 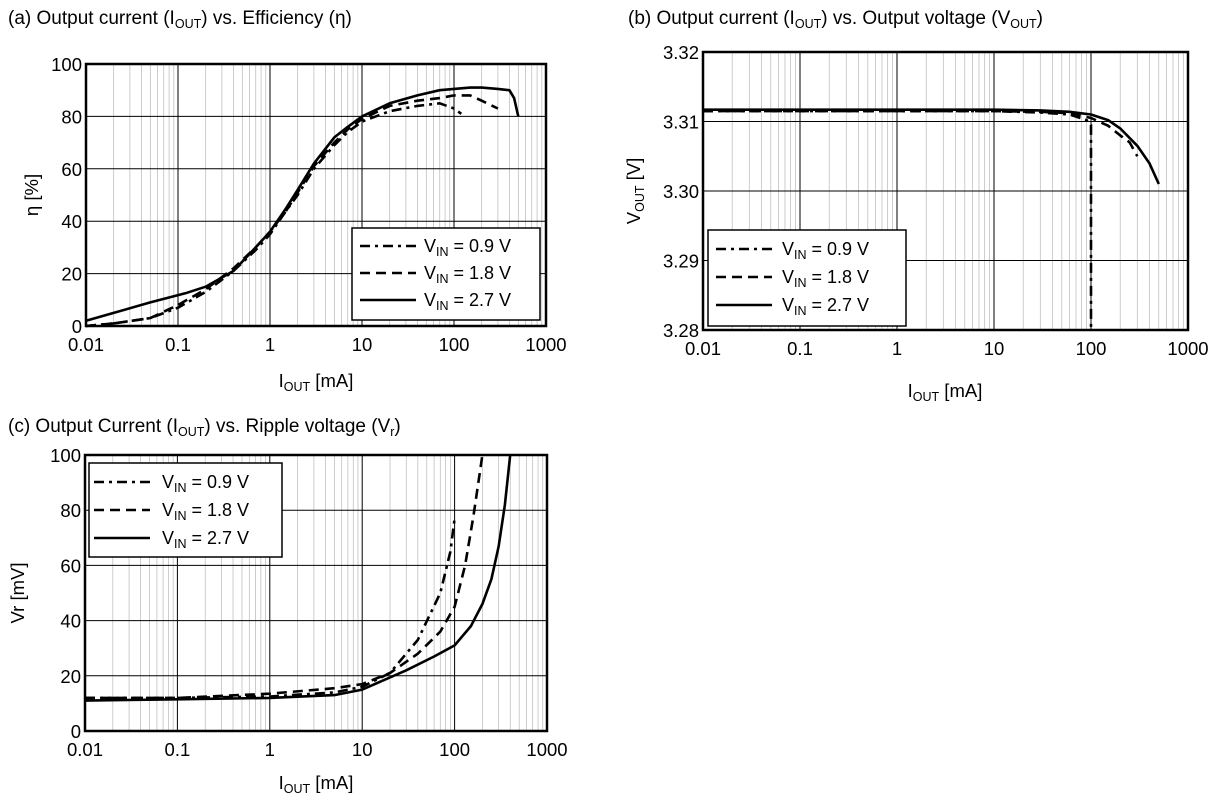 I want to click on chart-c-xtick-label: 1, so click(x=270, y=749).